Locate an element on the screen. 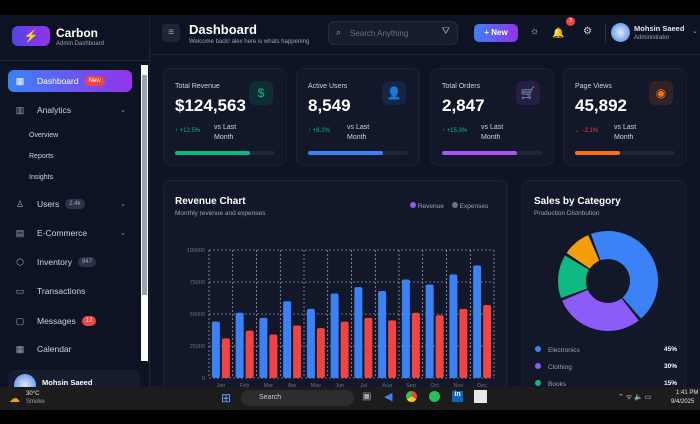 The image size is (700, 424). taskbar-search: Search is located at coordinates (297, 398).